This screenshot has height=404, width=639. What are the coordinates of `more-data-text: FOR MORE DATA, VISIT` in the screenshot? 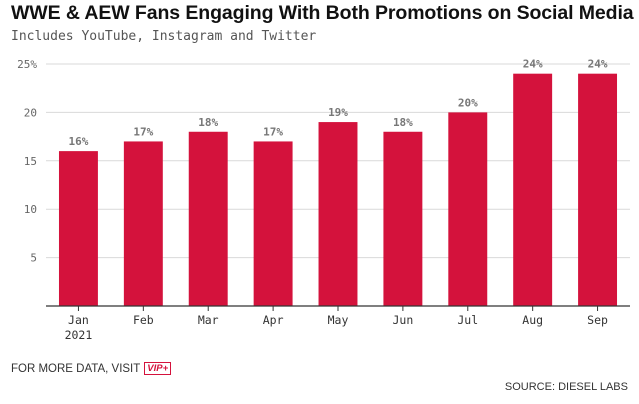 It's located at (76, 368).